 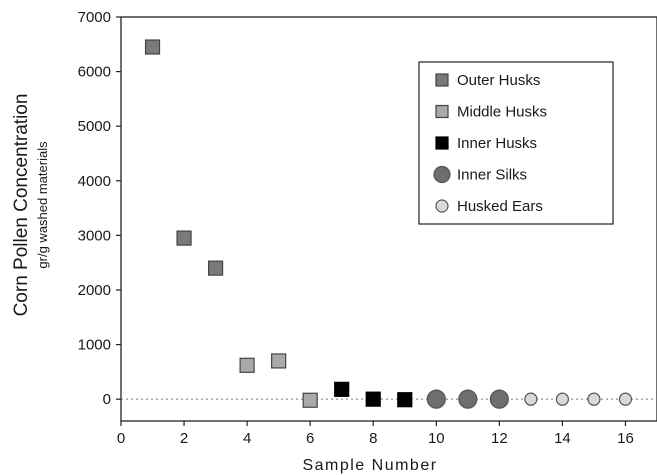 What do you see at coordinates (184, 157) in the screenshot?
I see `series-outer-husks` at bounding box center [184, 157].